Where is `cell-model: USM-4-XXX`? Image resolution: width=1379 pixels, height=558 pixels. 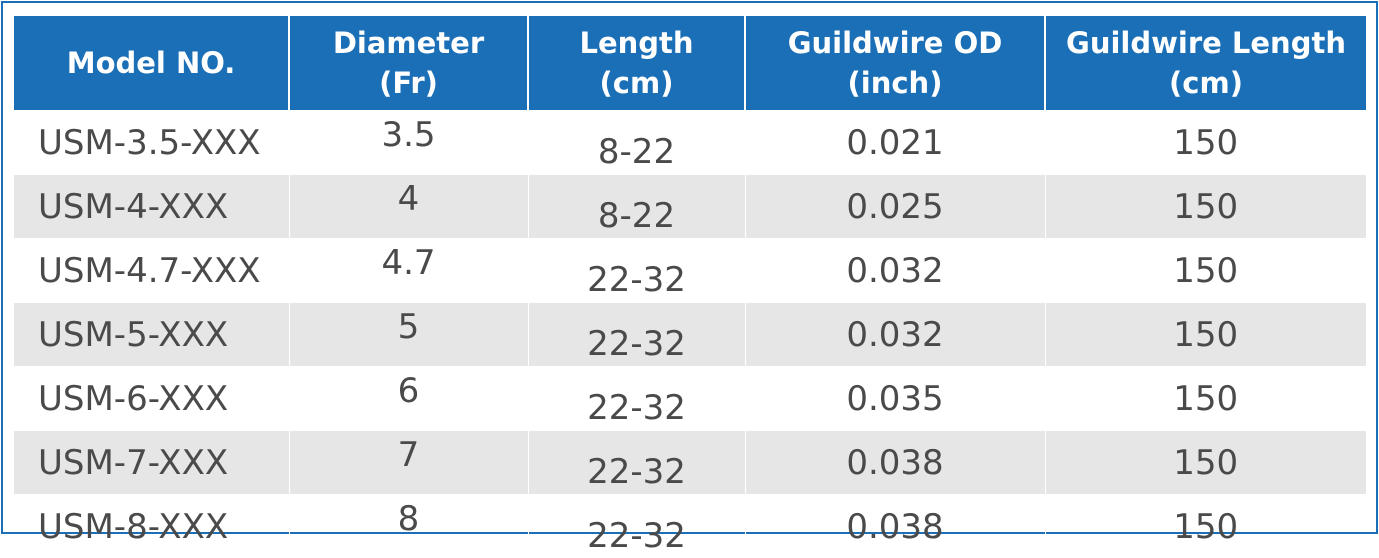 cell-model: USM-4-XXX is located at coordinates (151, 207).